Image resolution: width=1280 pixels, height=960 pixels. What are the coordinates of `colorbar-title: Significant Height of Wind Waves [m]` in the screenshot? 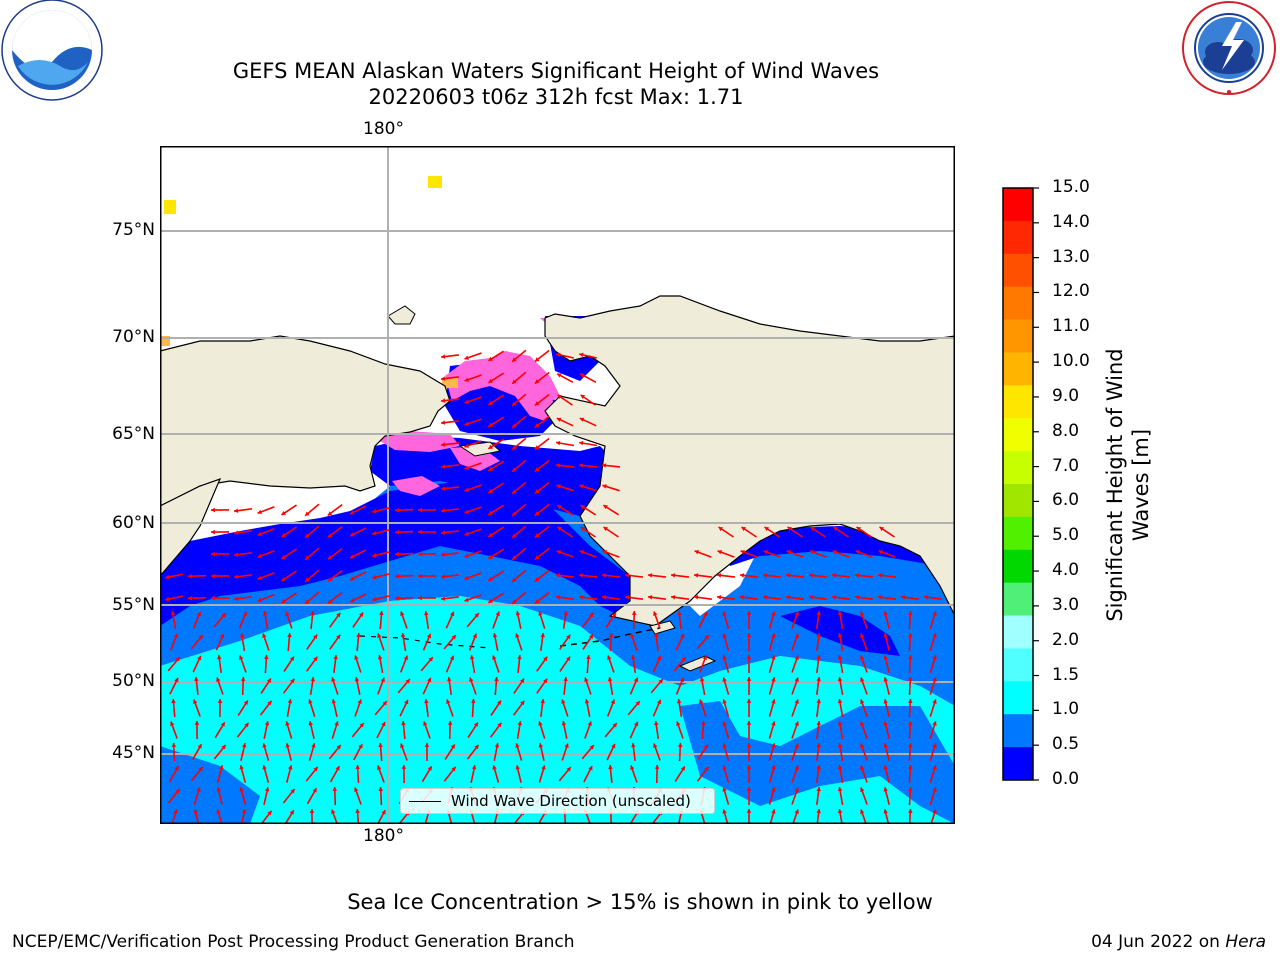 It's located at (1128, 485).